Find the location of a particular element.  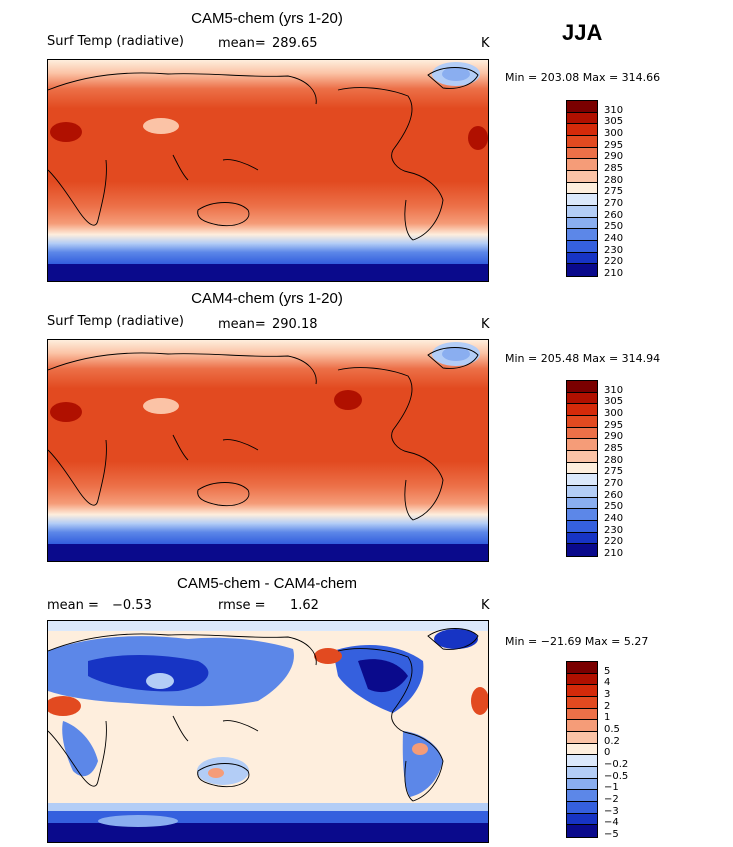

panel-2-colorbar-tick-label: 250 is located at coordinates (614, 507).